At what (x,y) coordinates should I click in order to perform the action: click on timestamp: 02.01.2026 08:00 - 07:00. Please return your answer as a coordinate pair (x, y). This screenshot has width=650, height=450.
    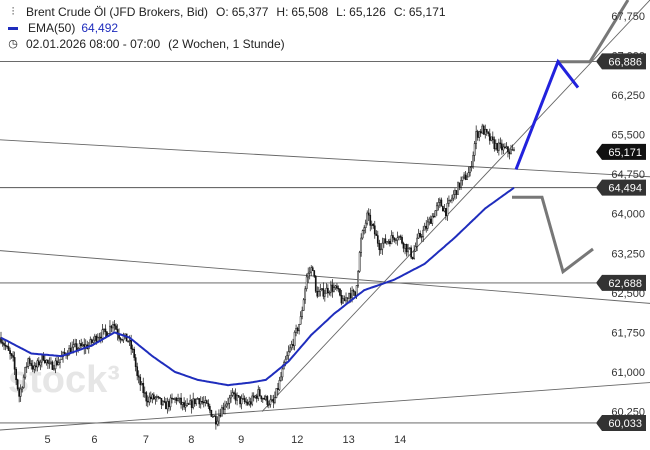
    Looking at the image, I should click on (93, 44).